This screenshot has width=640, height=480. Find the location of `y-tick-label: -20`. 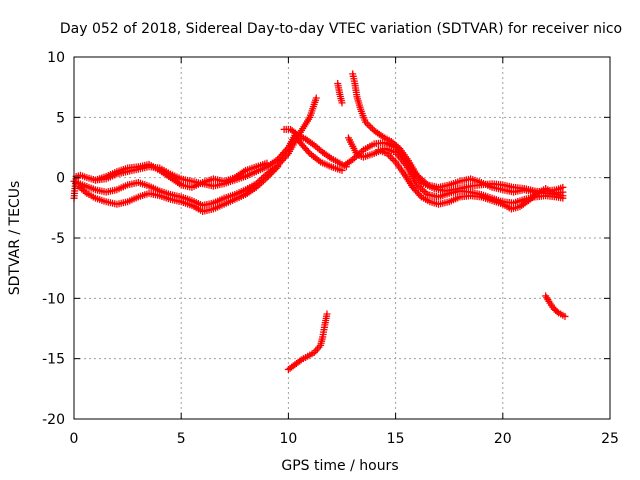

y-tick-label: -20 is located at coordinates (53, 420).